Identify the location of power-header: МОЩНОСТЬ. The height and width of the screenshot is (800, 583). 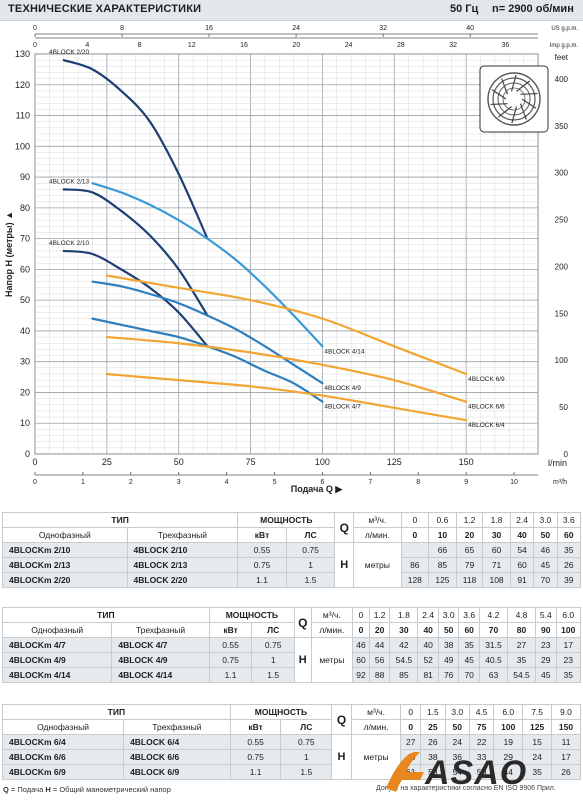
(281, 712).